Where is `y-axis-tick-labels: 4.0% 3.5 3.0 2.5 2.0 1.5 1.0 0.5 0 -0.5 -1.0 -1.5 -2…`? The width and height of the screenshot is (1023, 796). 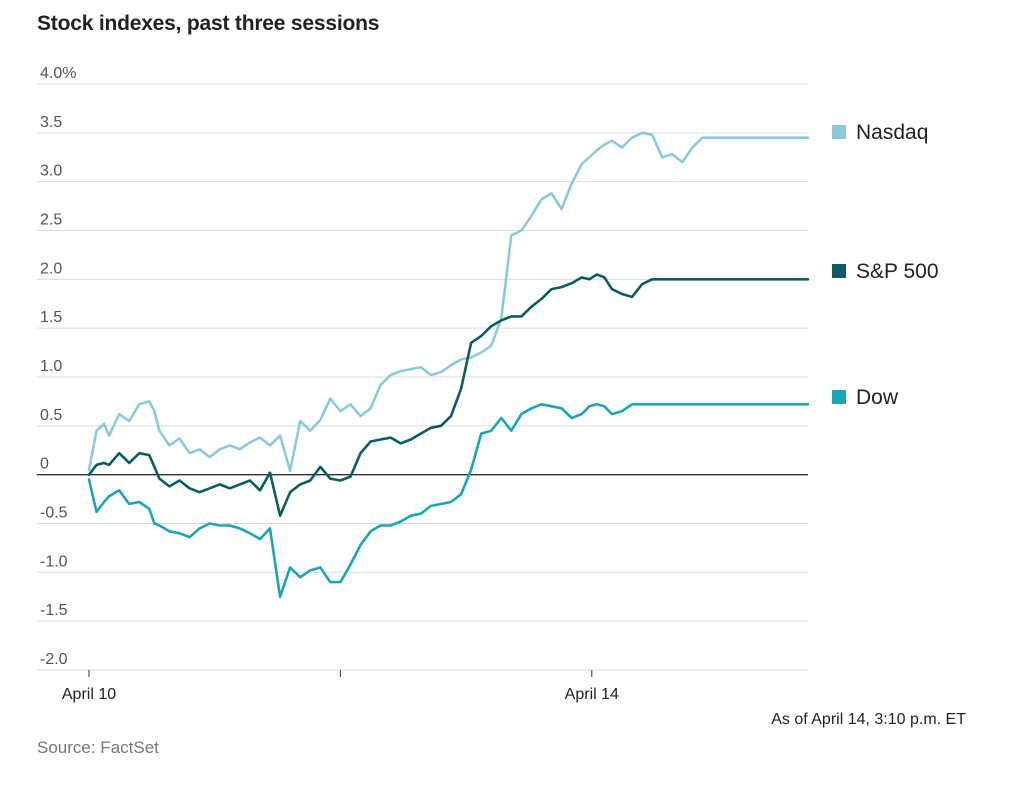
y-axis-tick-labels: 4.0% 3.5 3.0 2.5 2.0 1.5 1.0 0.5 0 -0.5 -1.0 -1.5 -2… is located at coordinates (58, 366).